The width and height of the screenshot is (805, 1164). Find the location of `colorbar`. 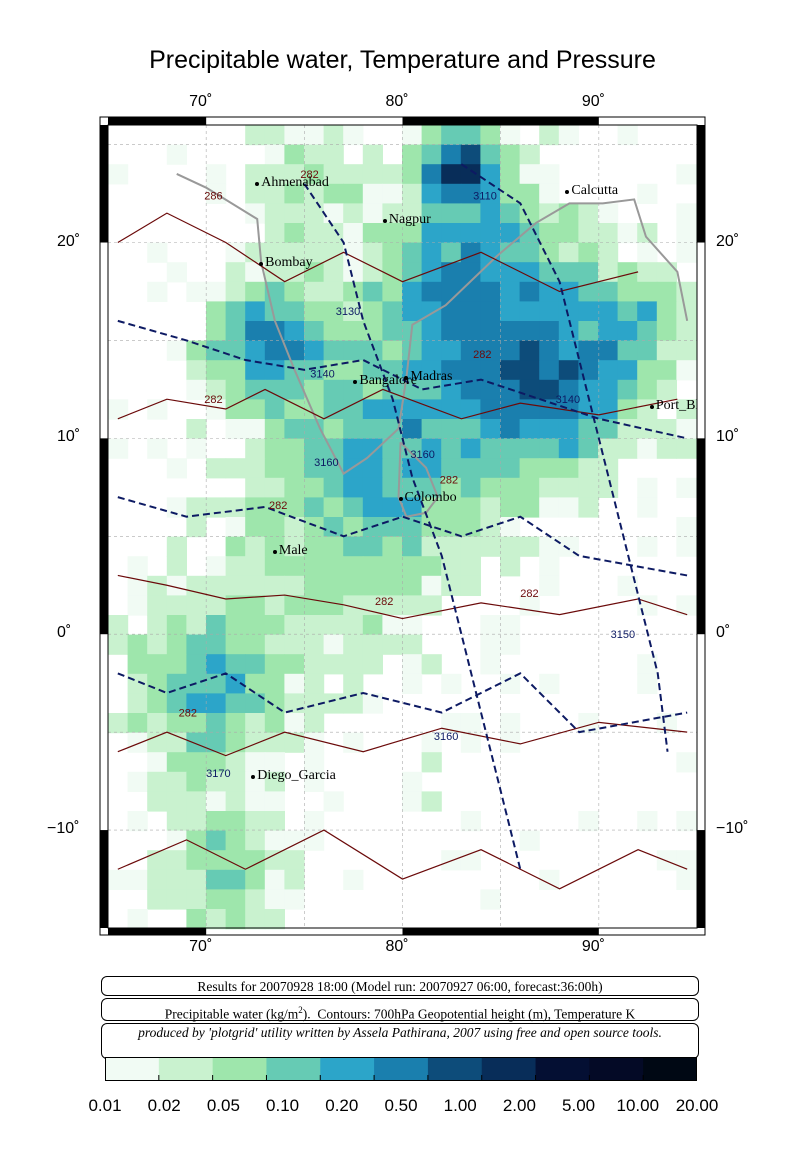

colorbar is located at coordinates (401, 1069).